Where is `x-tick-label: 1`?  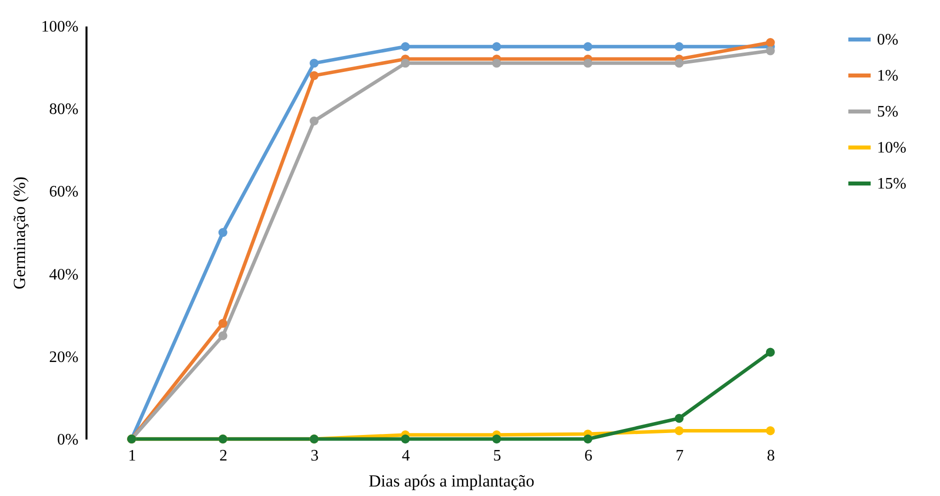
x-tick-label: 1 is located at coordinates (132, 456).